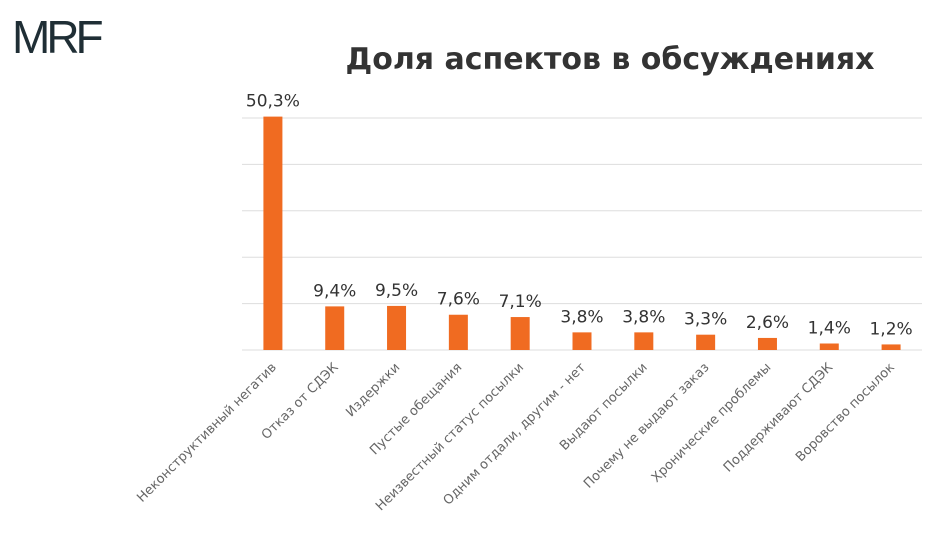  What do you see at coordinates (829, 329) in the screenshot?
I see `data-label: 1,4%` at bounding box center [829, 329].